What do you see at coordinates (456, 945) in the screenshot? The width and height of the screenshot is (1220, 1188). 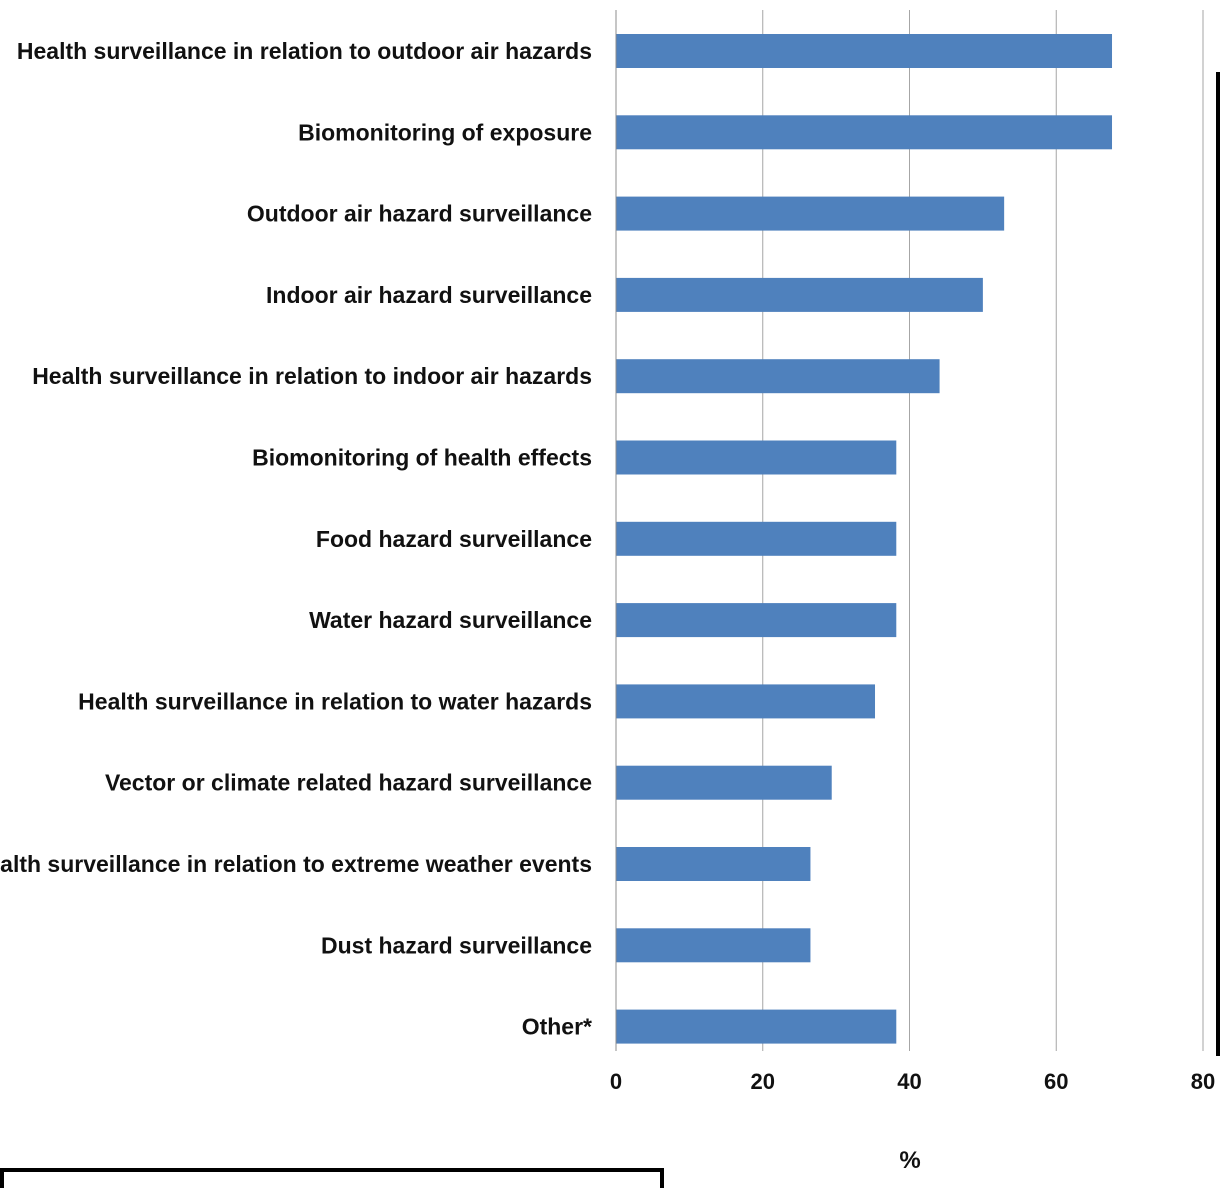 I see `category-label-12: Dust hazard surveillance` at bounding box center [456, 945].